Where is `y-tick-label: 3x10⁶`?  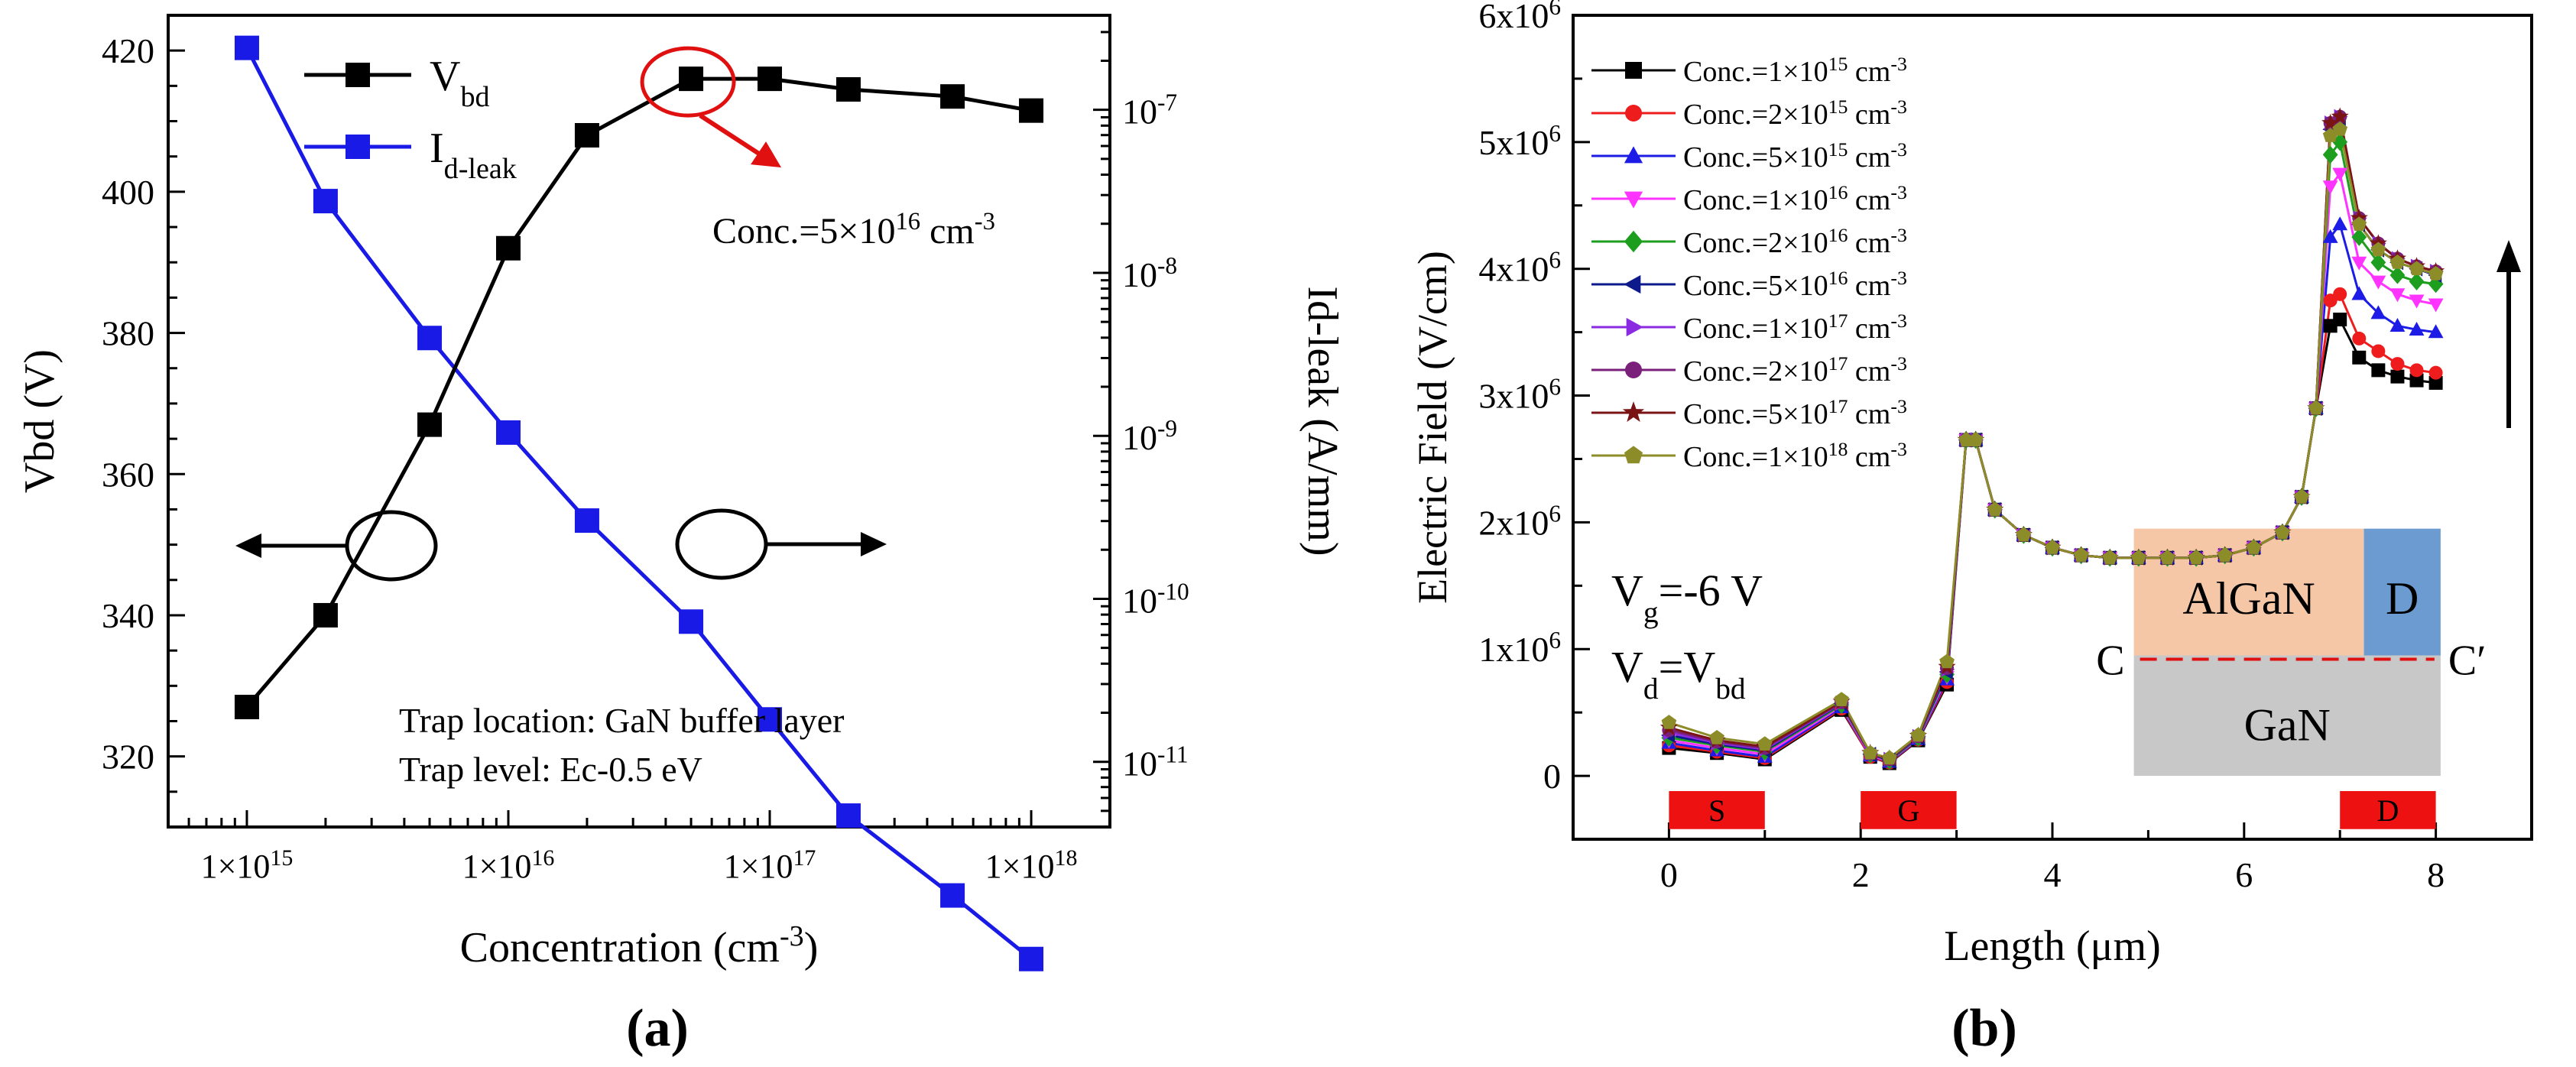 y-tick-label: 3x10⁶ is located at coordinates (1519, 394).